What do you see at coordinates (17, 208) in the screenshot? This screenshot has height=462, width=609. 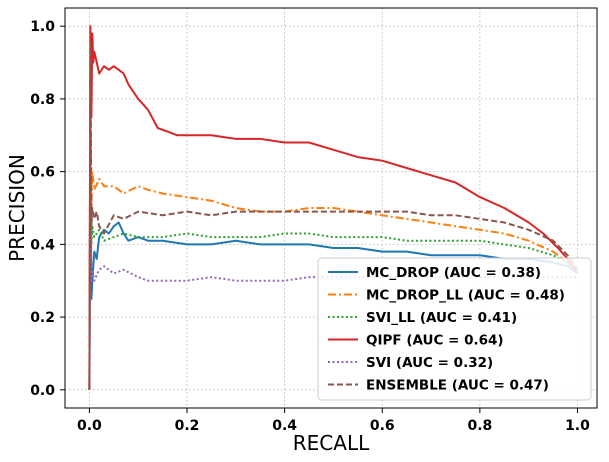 I see `y-axis-label: PRECISION` at bounding box center [17, 208].